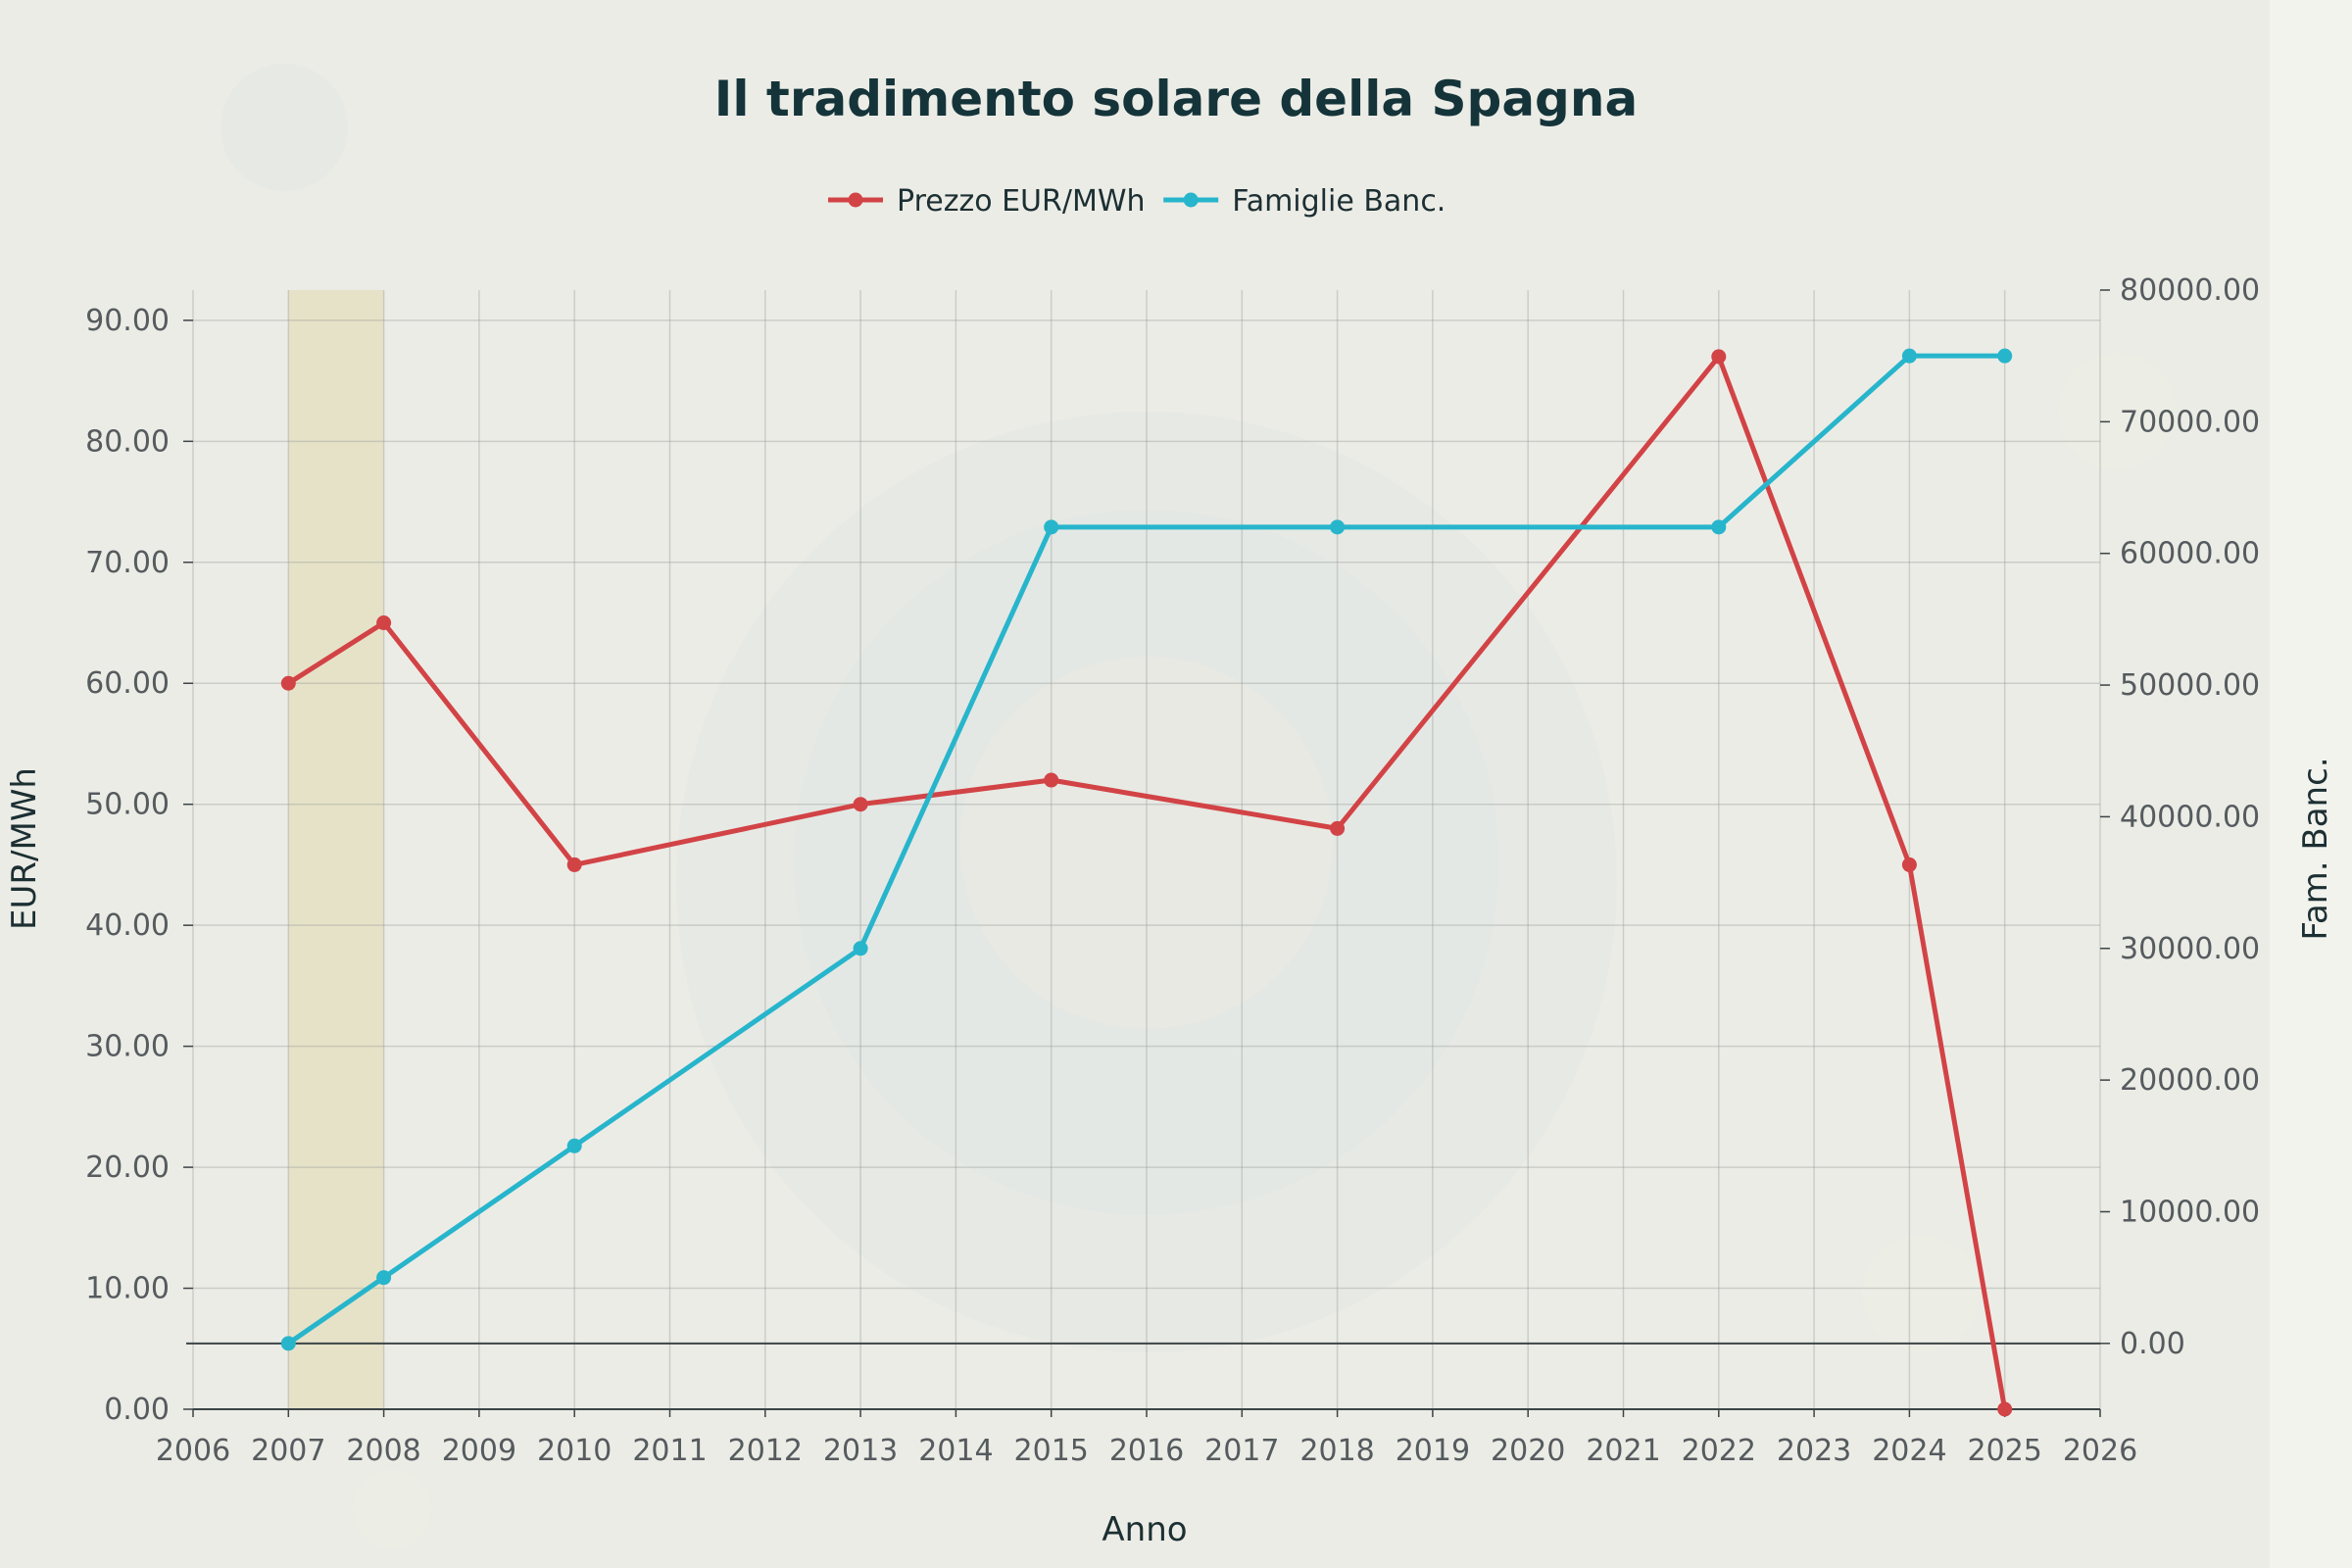 This screenshot has height=1568, width=2352. I want to click on y-axis-title: EUR/MWh, so click(24, 848).